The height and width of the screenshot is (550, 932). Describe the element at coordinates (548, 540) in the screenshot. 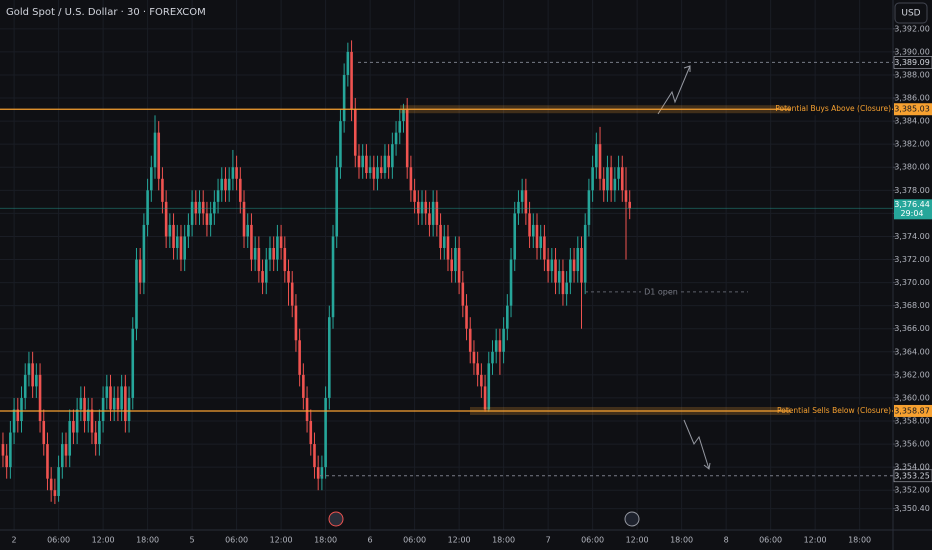

I see `x-tick-label: 7` at that location.